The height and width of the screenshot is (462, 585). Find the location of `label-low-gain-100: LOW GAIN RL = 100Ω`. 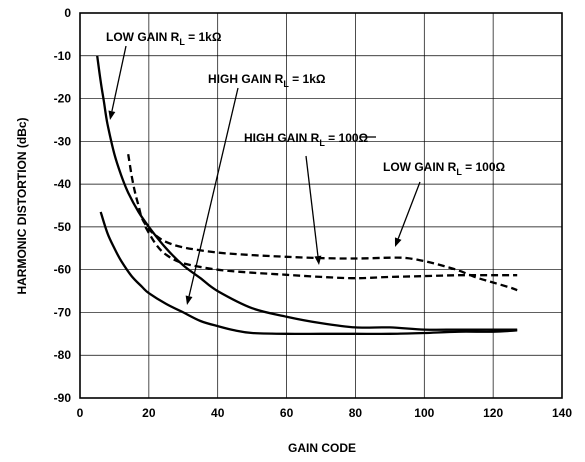

label-low-gain-100: LOW GAIN RL = 100Ω is located at coordinates (444, 168).